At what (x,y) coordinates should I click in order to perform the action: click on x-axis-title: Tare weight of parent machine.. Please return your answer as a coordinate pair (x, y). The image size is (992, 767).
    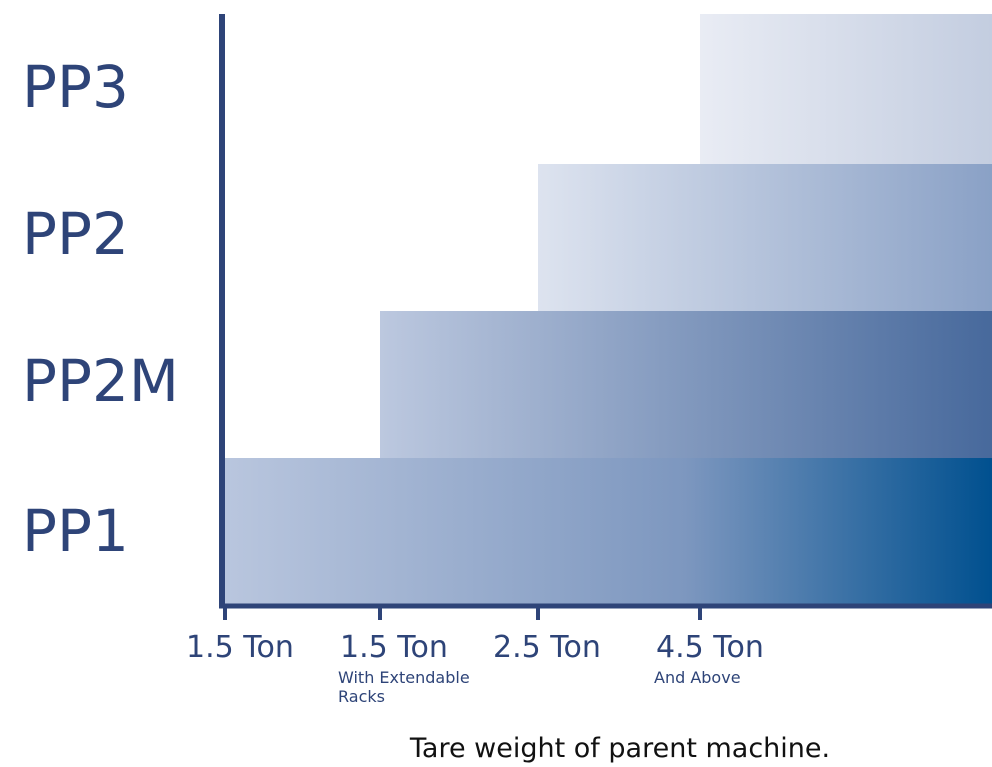
    Looking at the image, I should click on (620, 748).